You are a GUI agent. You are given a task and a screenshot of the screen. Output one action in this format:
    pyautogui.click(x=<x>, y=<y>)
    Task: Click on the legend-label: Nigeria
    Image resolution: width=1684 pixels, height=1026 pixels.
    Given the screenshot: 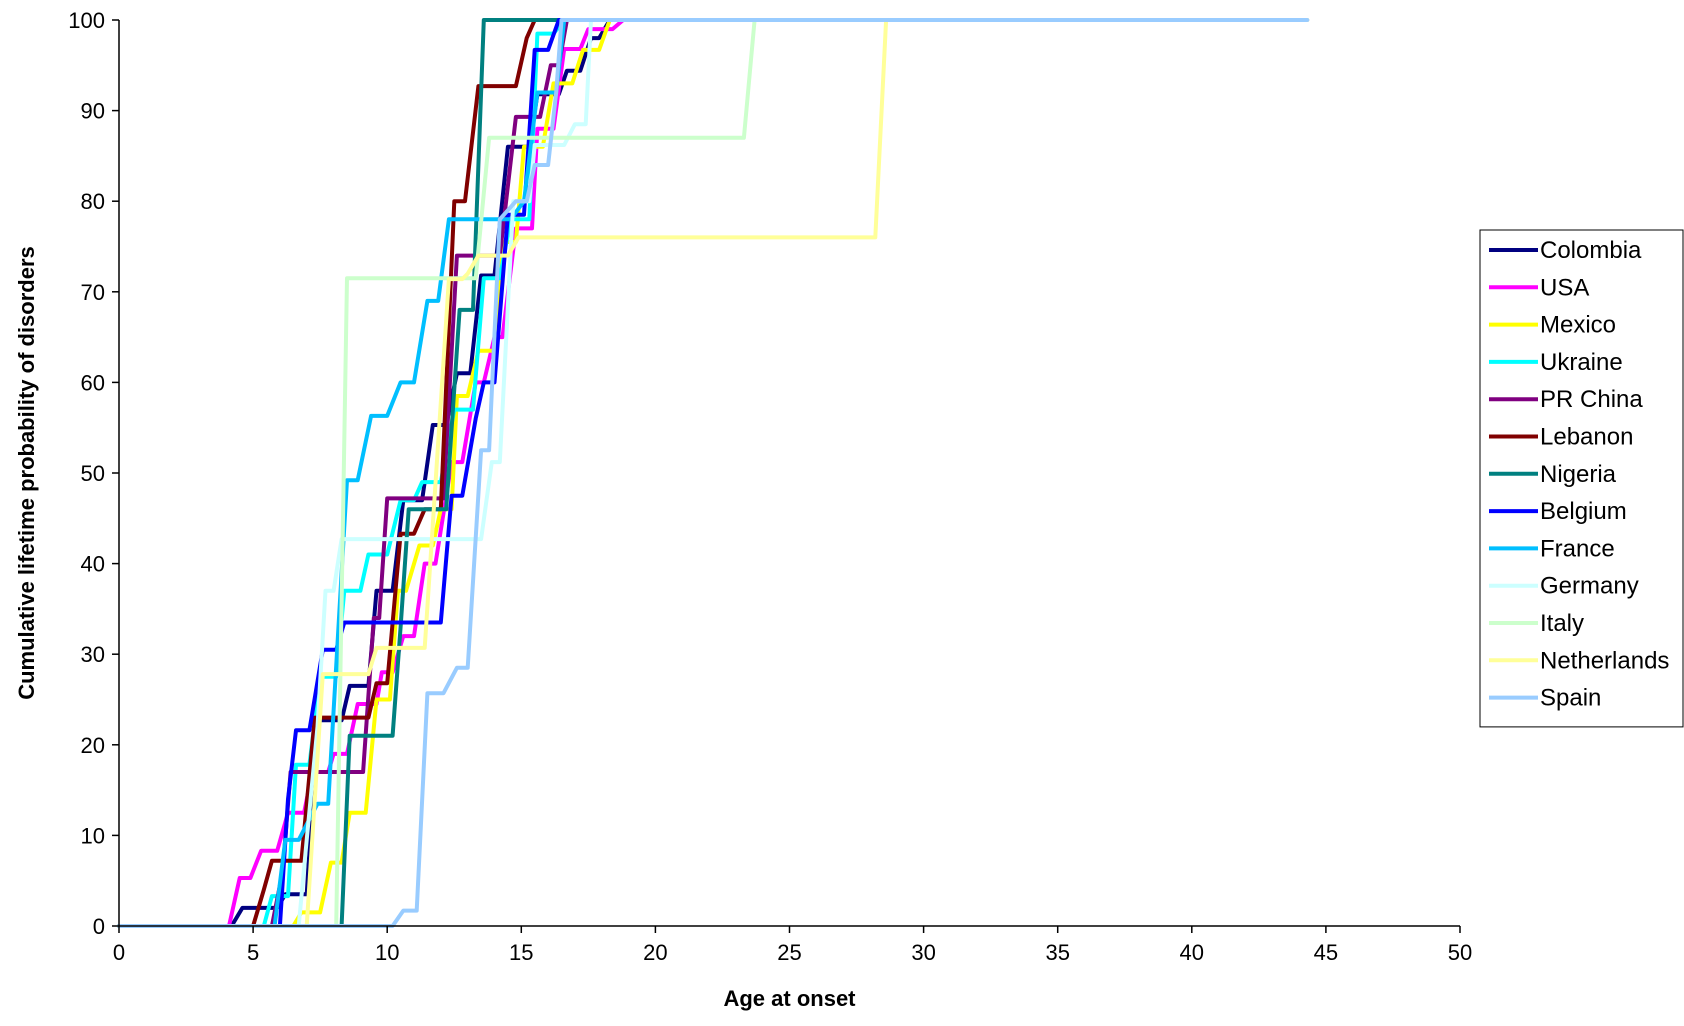 What is the action you would take?
    pyautogui.click(x=1578, y=474)
    